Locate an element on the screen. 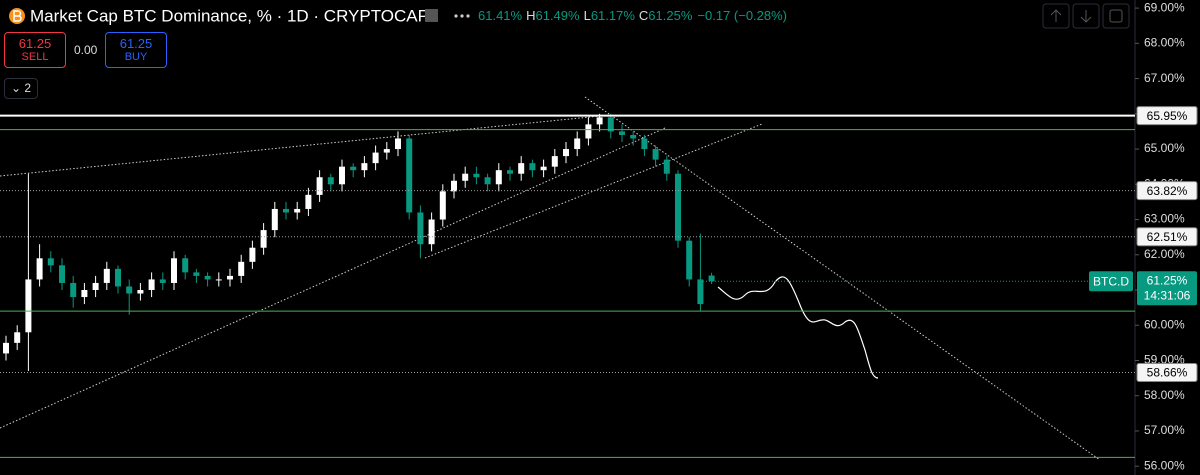 The height and width of the screenshot is (475, 1200). ohlc-key: C is located at coordinates (643, 15).